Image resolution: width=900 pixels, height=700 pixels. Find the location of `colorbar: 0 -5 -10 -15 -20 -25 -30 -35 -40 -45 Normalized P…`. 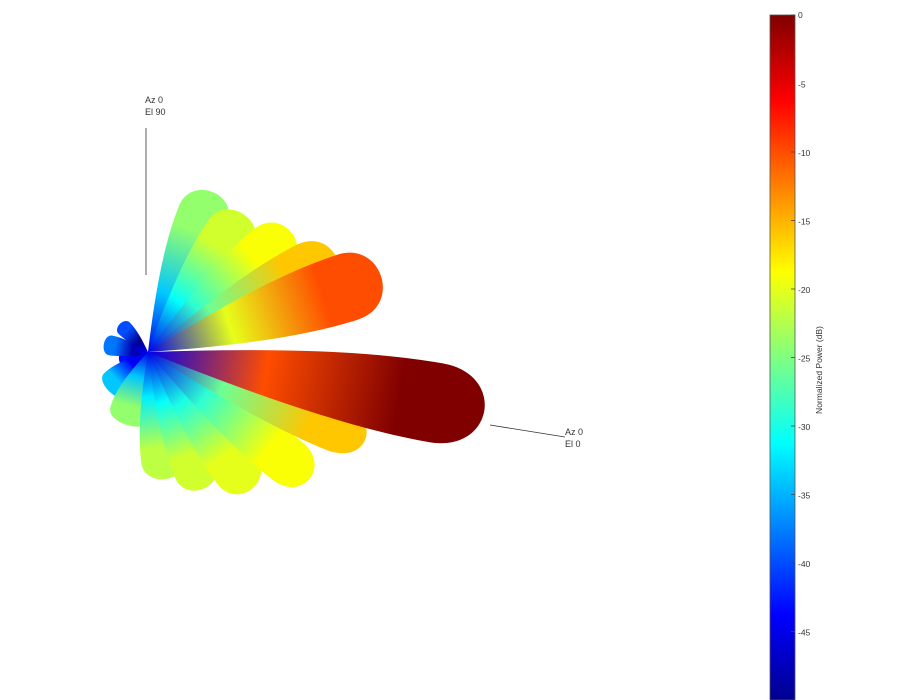

colorbar: 0 -5 -10 -15 -20 -25 -30 -35 -40 -45 Normalized P… is located at coordinates (796, 355).